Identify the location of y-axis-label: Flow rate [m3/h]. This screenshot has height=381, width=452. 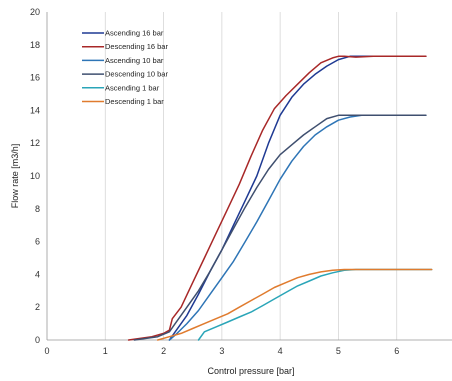
(15, 176).